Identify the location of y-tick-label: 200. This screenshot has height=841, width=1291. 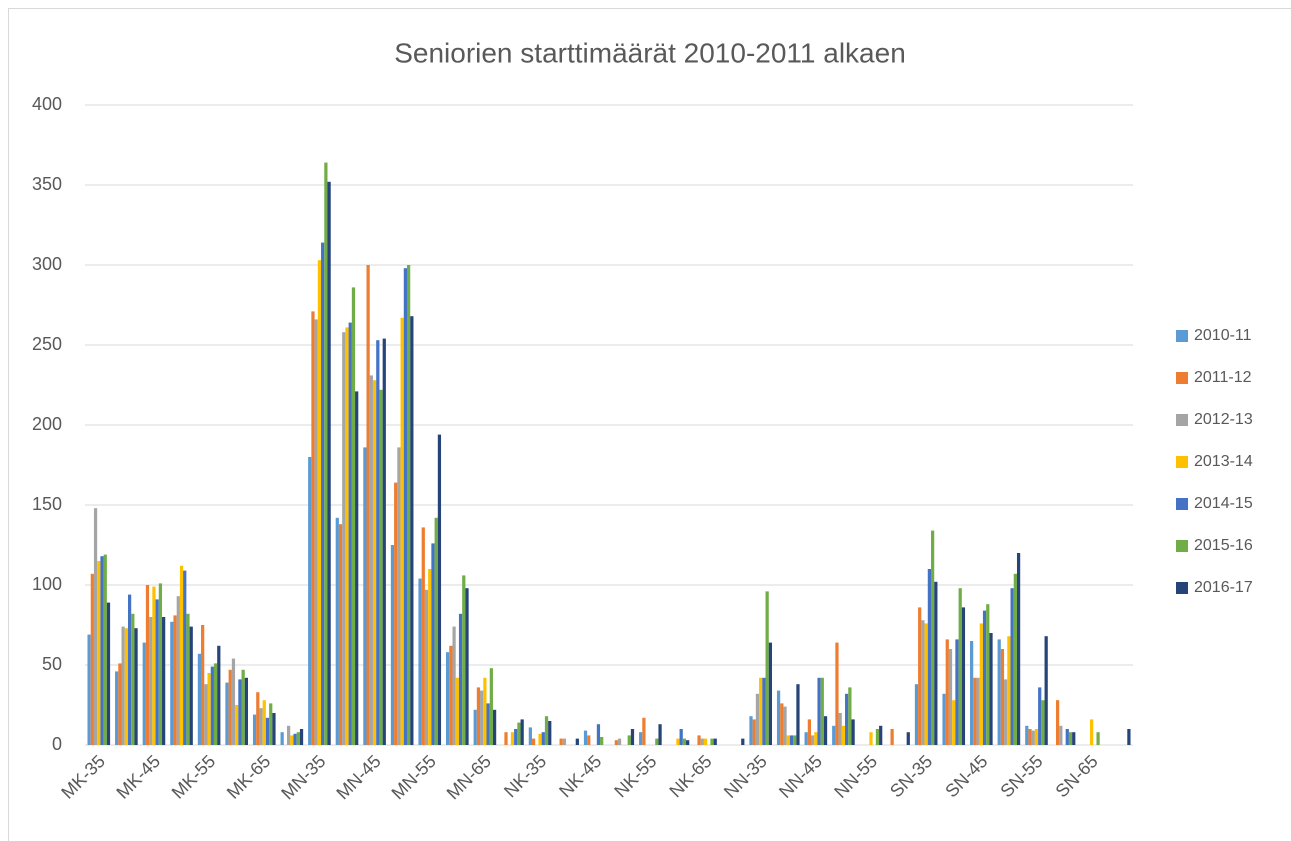
(47, 424).